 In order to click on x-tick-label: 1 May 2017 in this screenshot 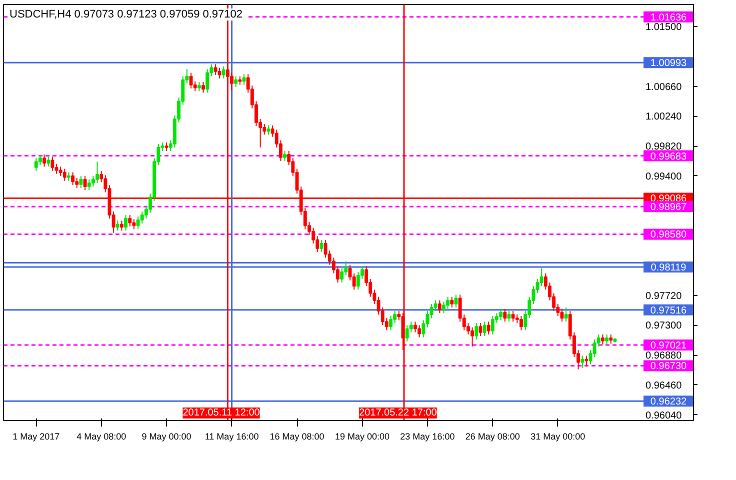, I will do `click(36, 437)`.